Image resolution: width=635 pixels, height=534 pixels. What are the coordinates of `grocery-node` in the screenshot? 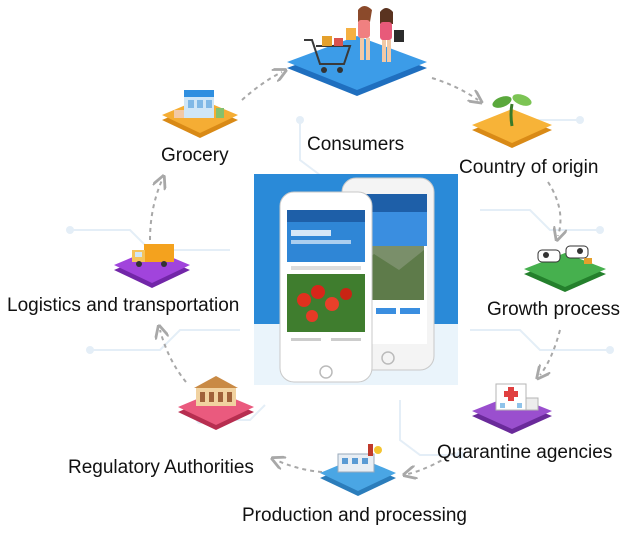 It's located at (200, 113).